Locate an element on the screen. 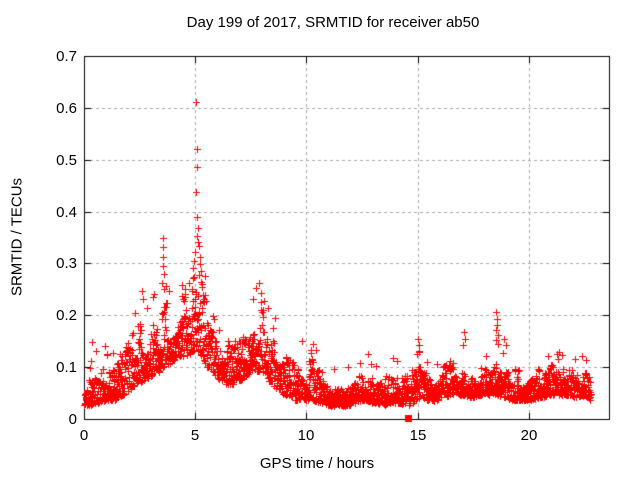  x-tick-label: 20 is located at coordinates (529, 435).